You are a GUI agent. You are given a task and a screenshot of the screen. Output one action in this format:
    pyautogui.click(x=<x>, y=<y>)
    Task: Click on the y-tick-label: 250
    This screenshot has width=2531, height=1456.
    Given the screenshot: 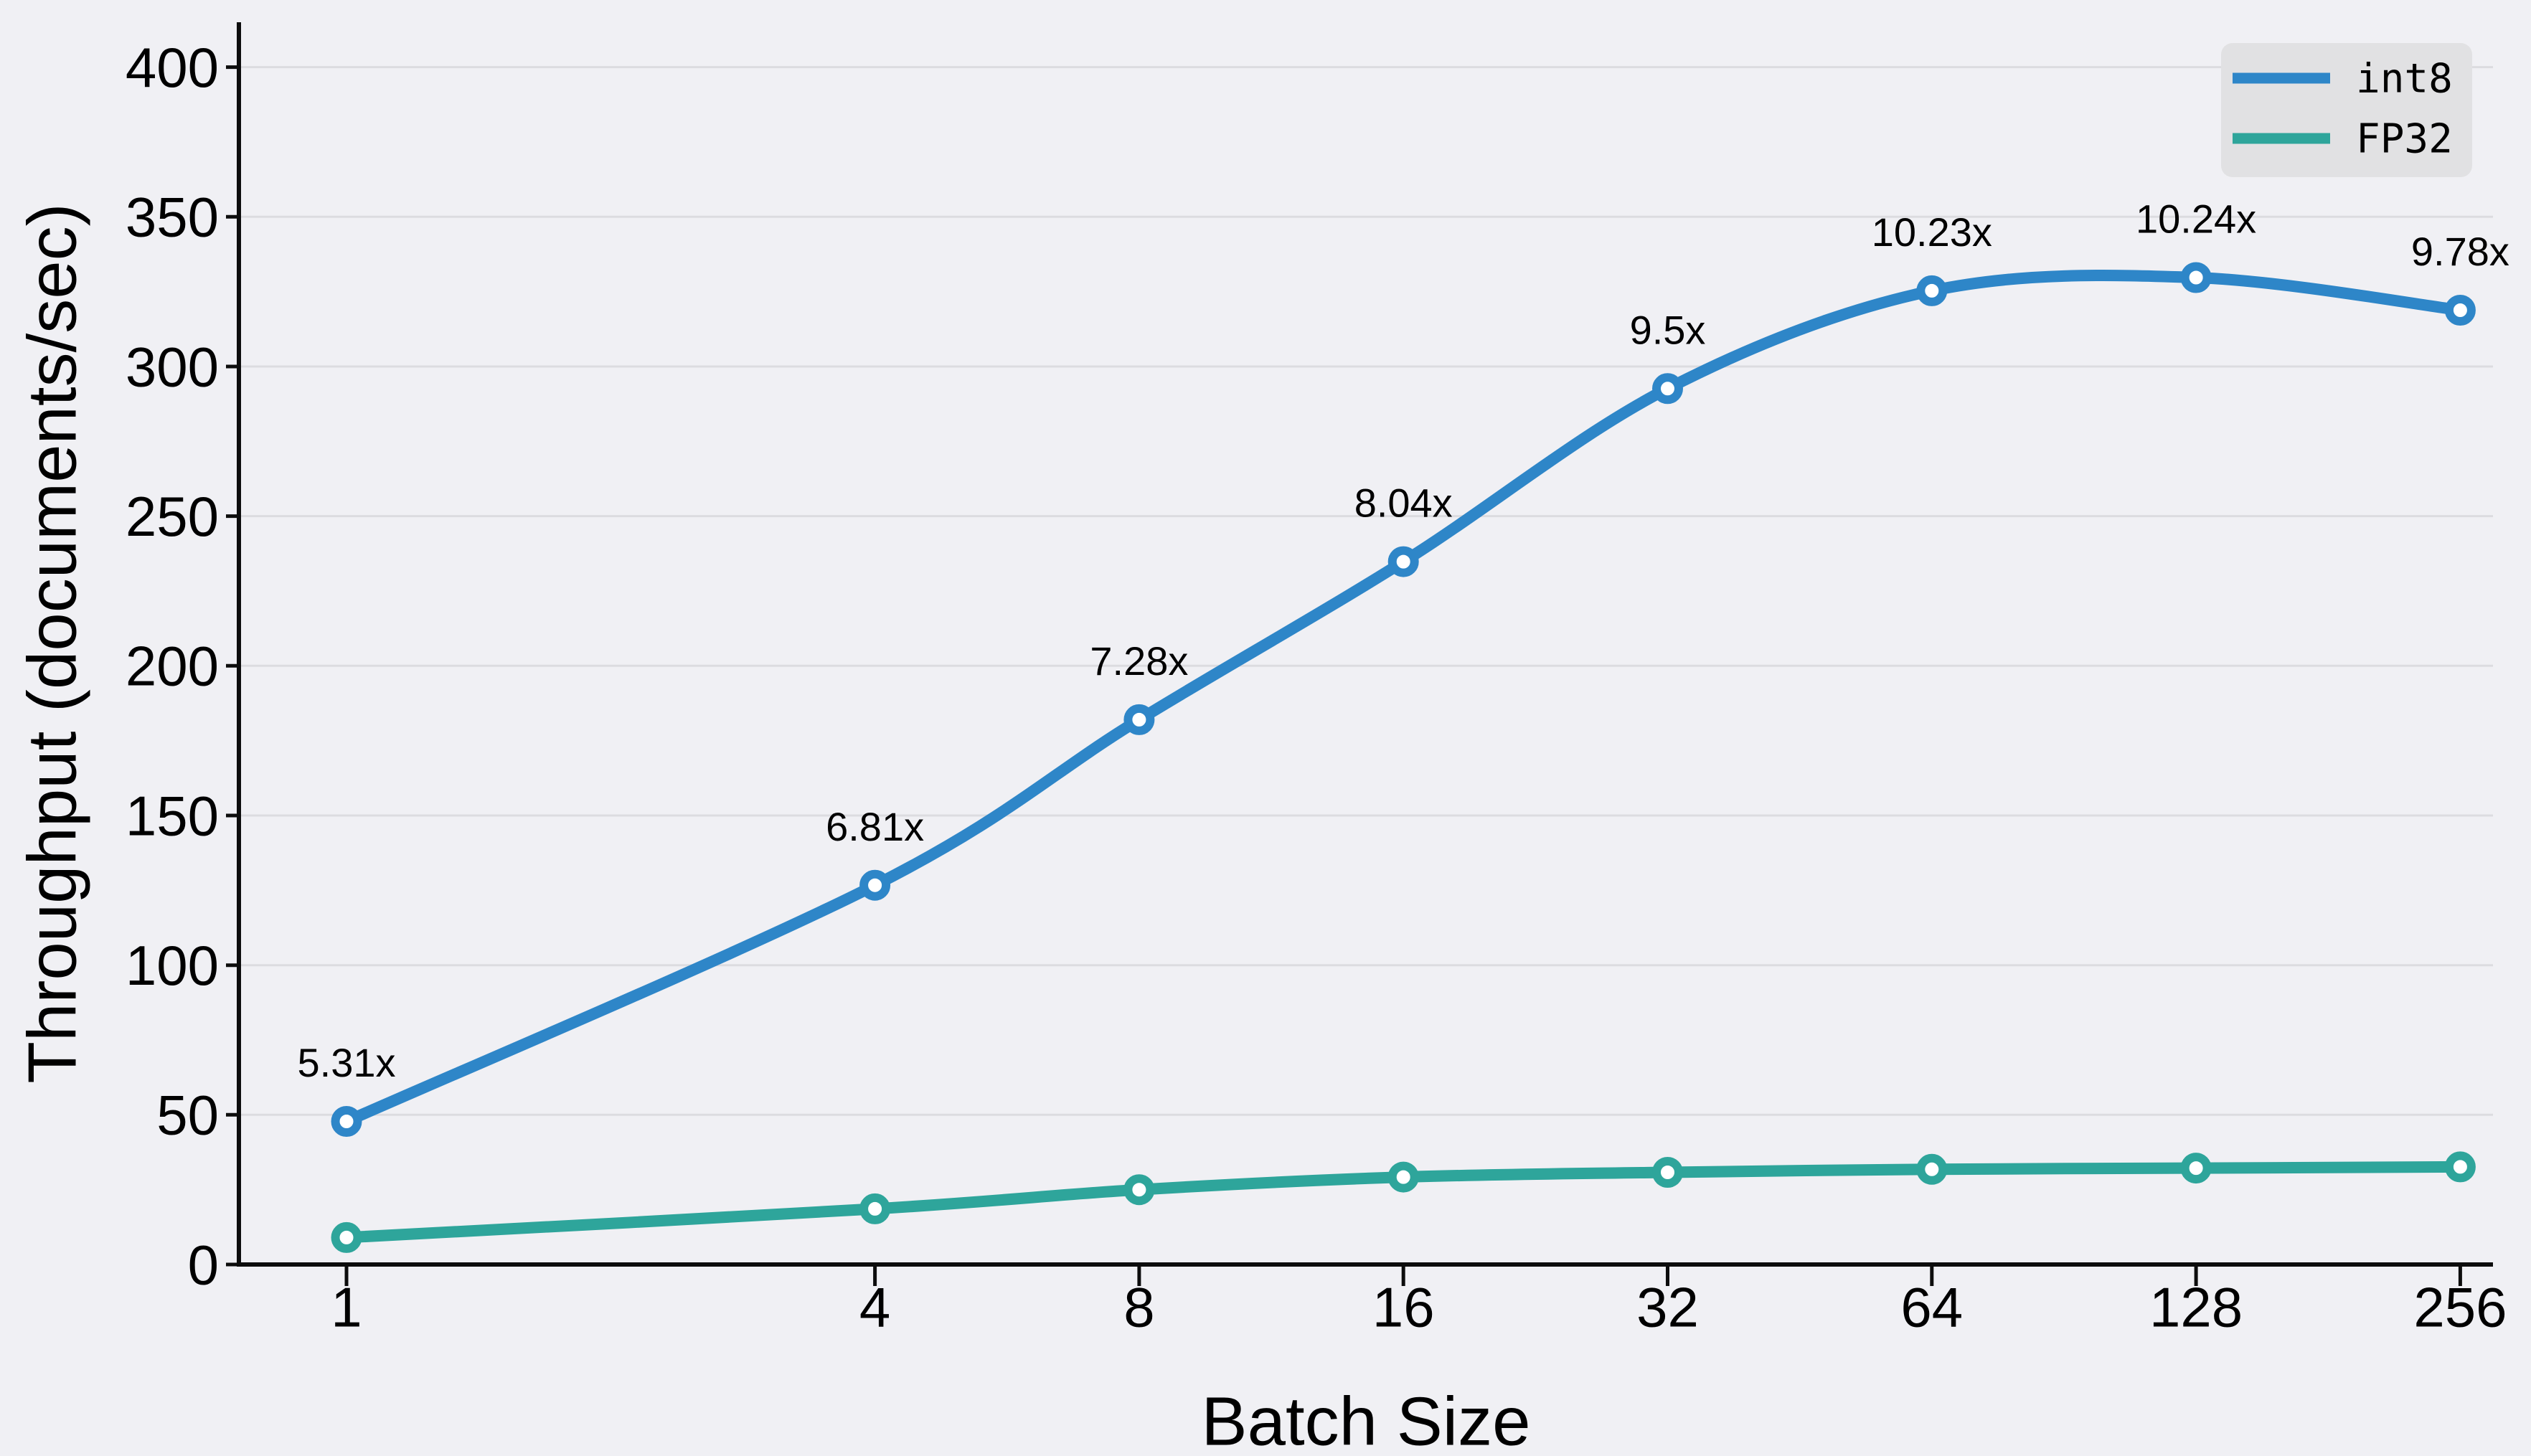 What is the action you would take?
    pyautogui.click(x=172, y=516)
    